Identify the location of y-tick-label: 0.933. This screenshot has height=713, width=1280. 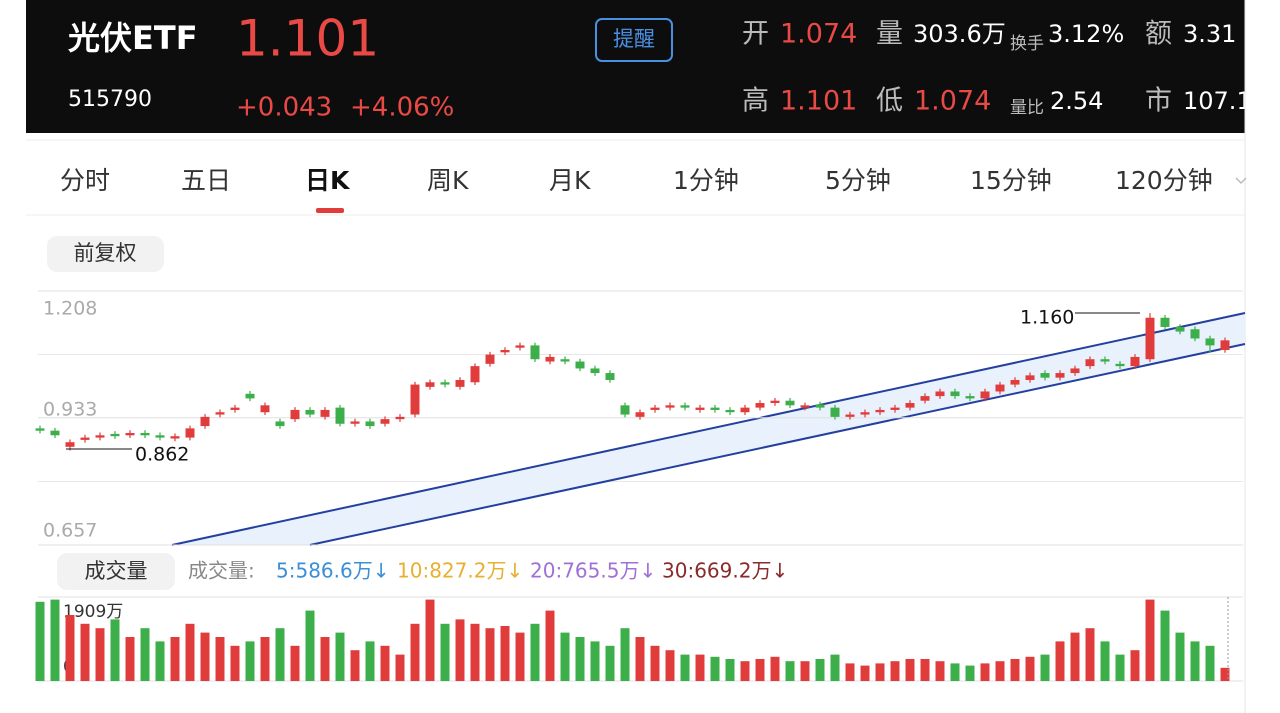
(70, 409).